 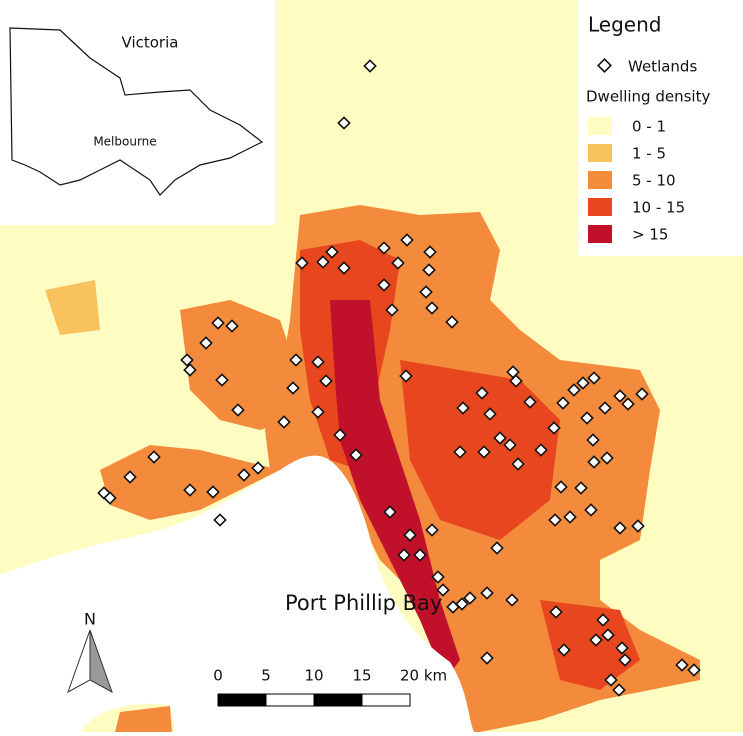 What do you see at coordinates (649, 154) in the screenshot?
I see `legend-class-label: 1 - 5` at bounding box center [649, 154].